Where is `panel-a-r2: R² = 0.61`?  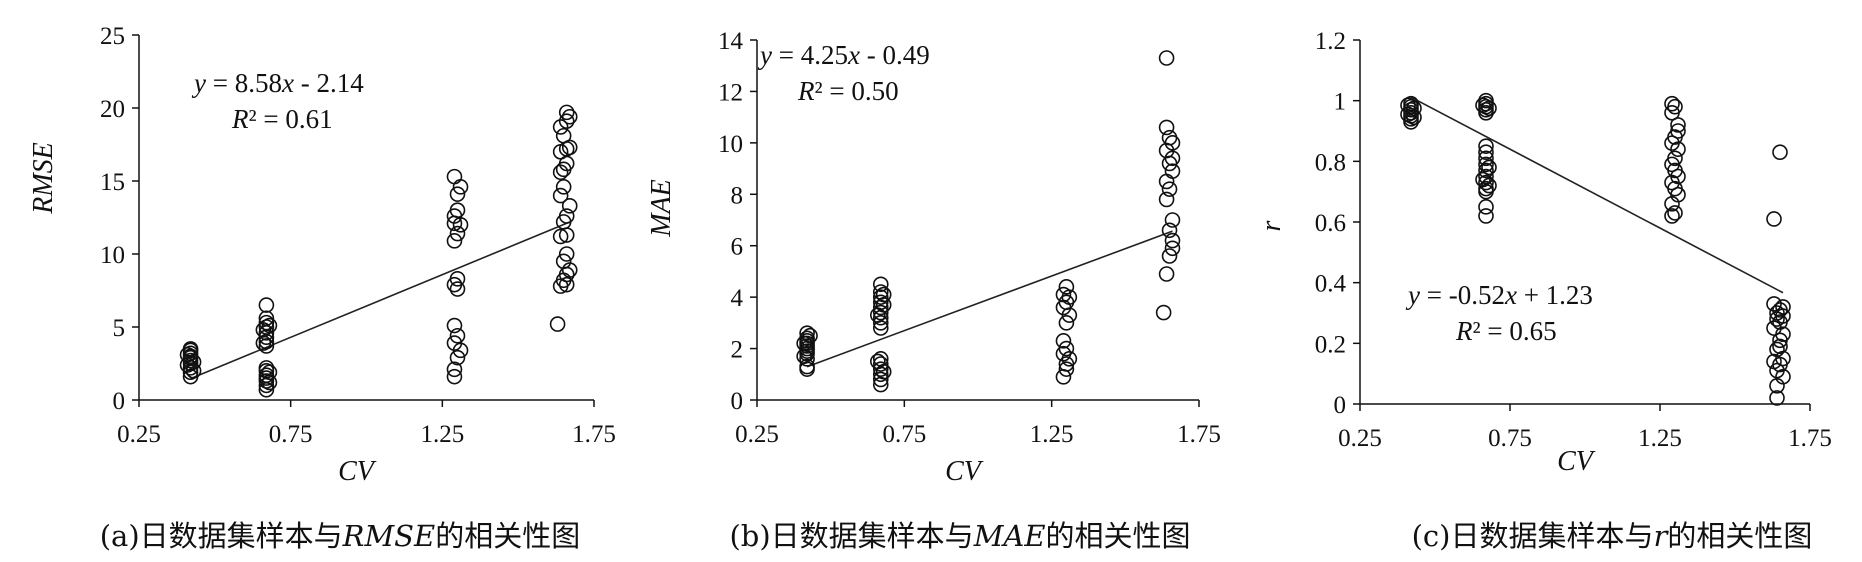 panel-a-r2: R² = 0.61 is located at coordinates (282, 119).